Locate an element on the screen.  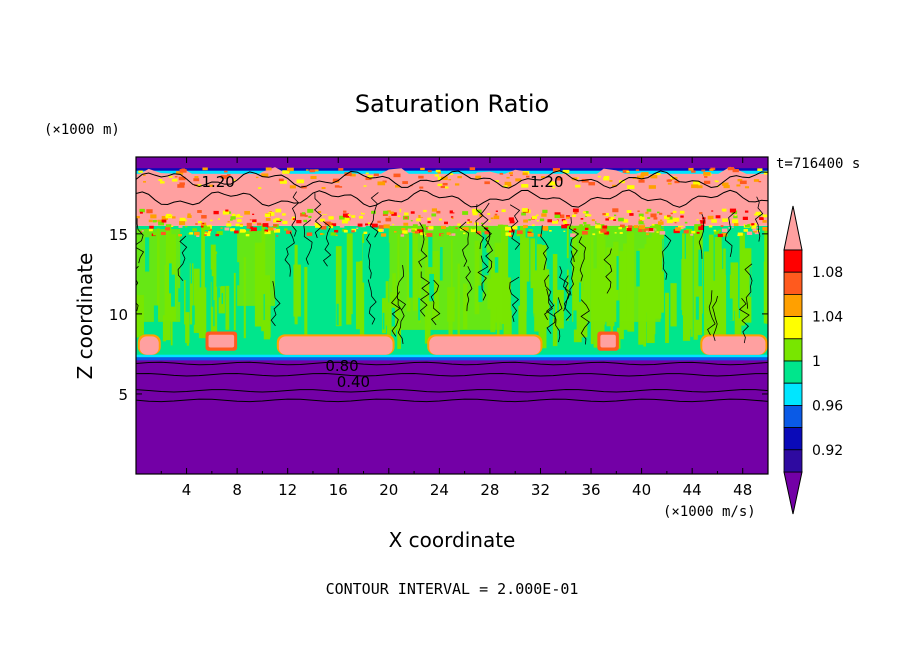
x-tick-label: 48 is located at coordinates (742, 490).